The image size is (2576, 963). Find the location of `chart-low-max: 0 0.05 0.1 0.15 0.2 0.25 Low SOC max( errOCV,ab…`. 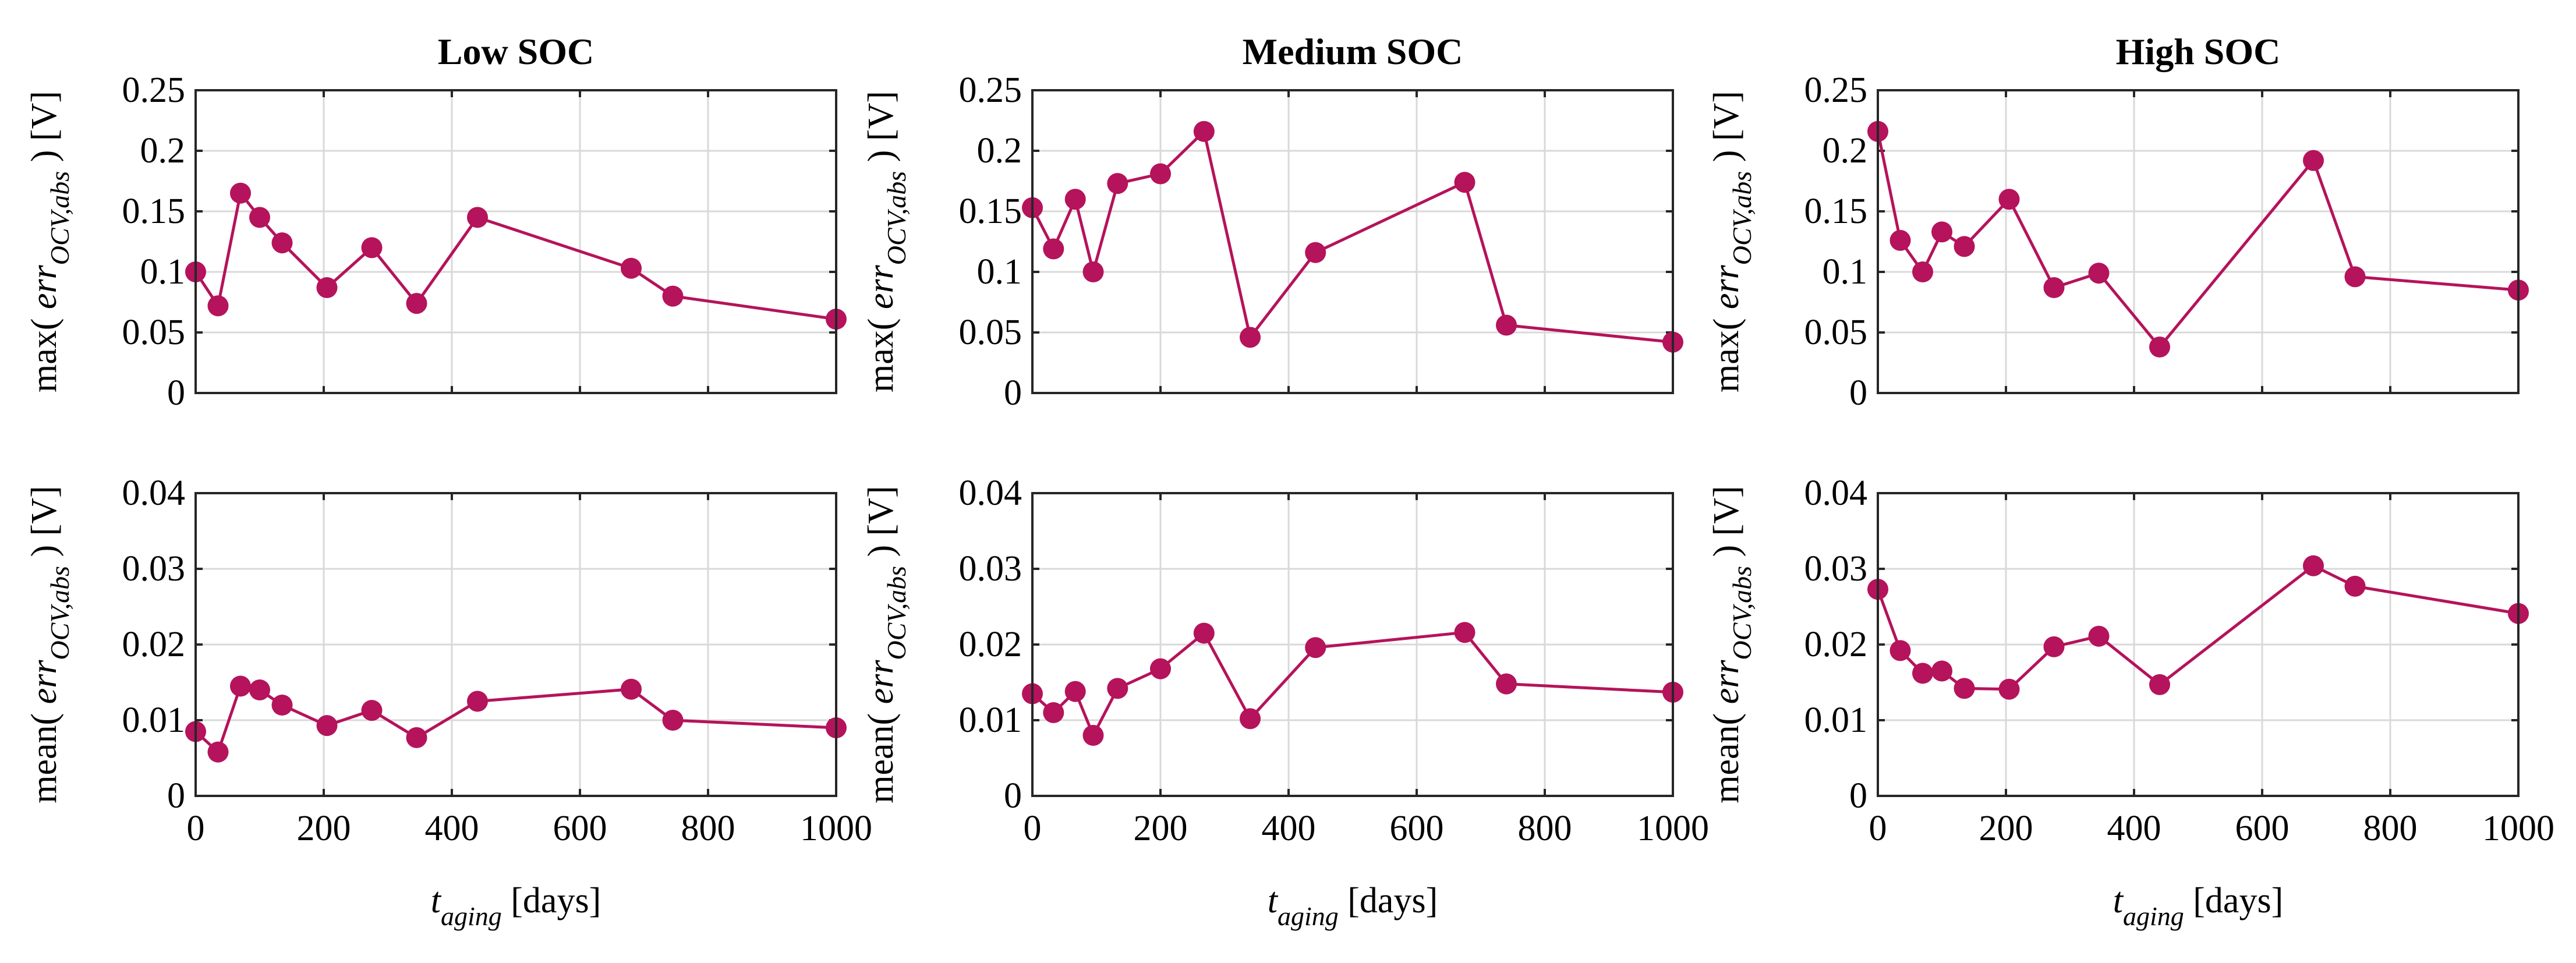

chart-low-max: 0 0.05 0.1 0.15 0.2 0.25 Low SOC max( errOCV,ab… is located at coordinates (435, 222).